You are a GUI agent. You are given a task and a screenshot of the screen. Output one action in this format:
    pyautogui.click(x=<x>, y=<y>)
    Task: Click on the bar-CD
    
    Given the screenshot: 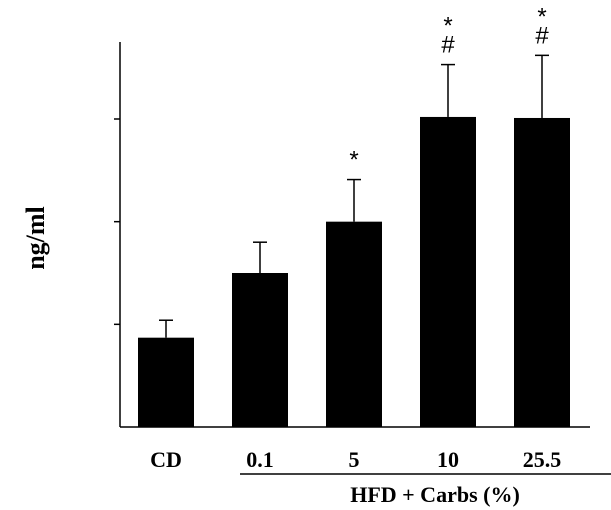 What is the action you would take?
    pyautogui.click(x=166, y=382)
    